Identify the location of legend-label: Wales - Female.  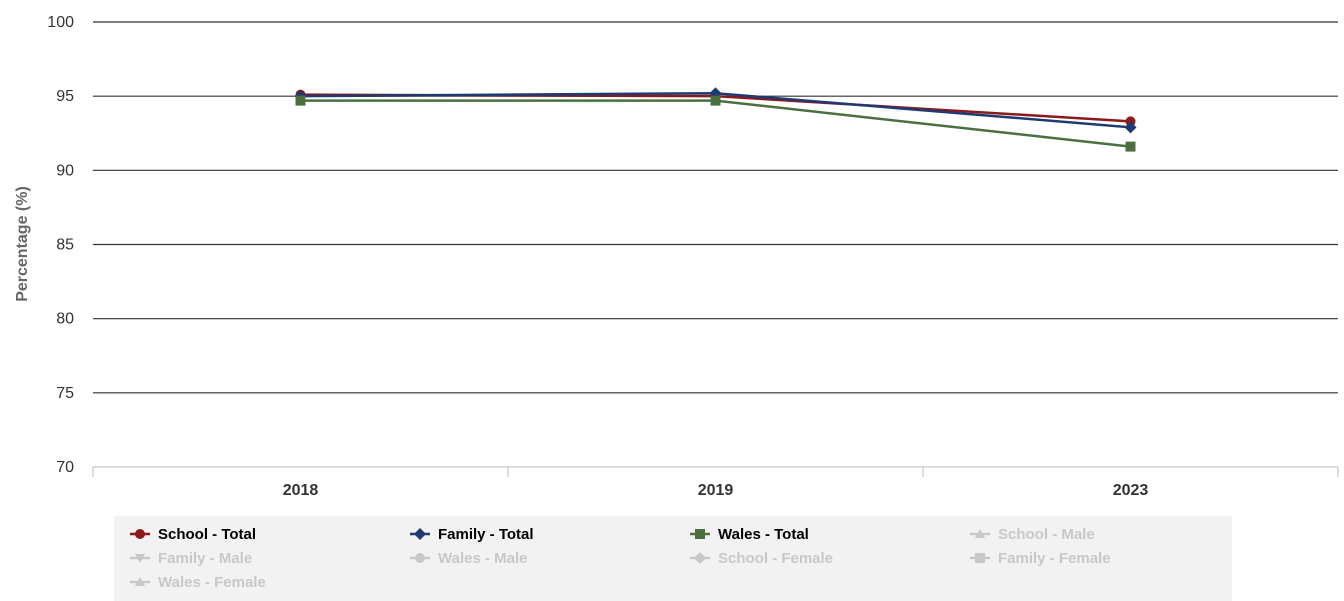
(212, 582).